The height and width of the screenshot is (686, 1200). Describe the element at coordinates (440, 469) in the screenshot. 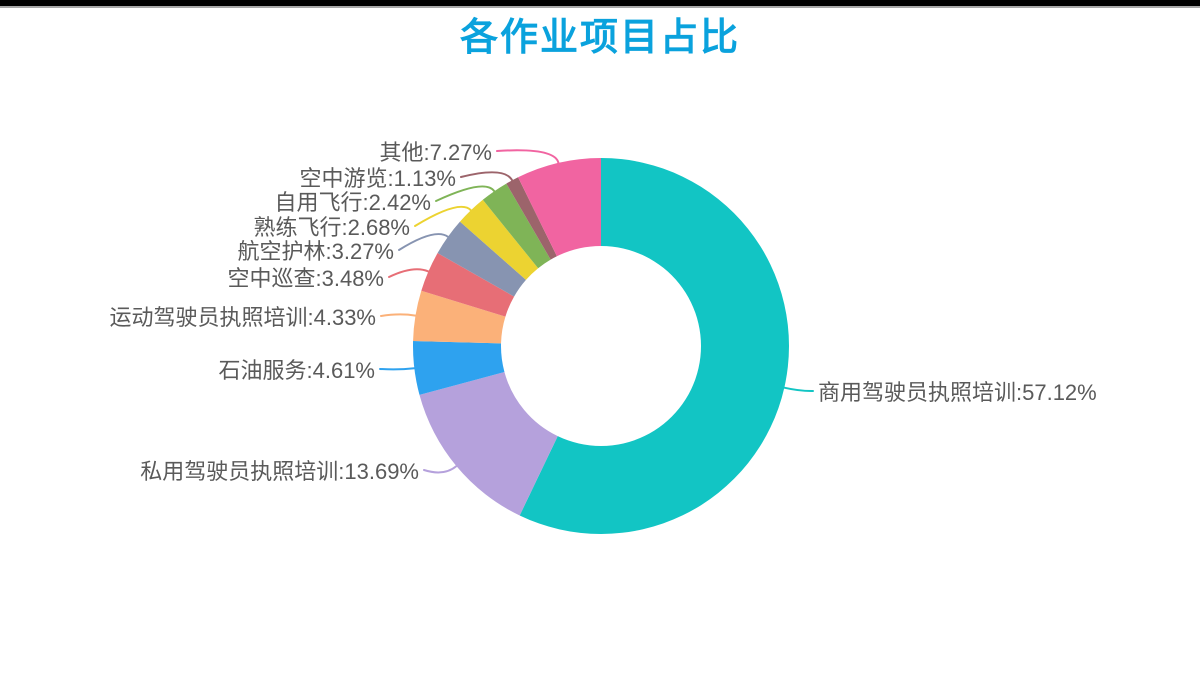

I see `label-line-private-pilot-license-training` at that location.